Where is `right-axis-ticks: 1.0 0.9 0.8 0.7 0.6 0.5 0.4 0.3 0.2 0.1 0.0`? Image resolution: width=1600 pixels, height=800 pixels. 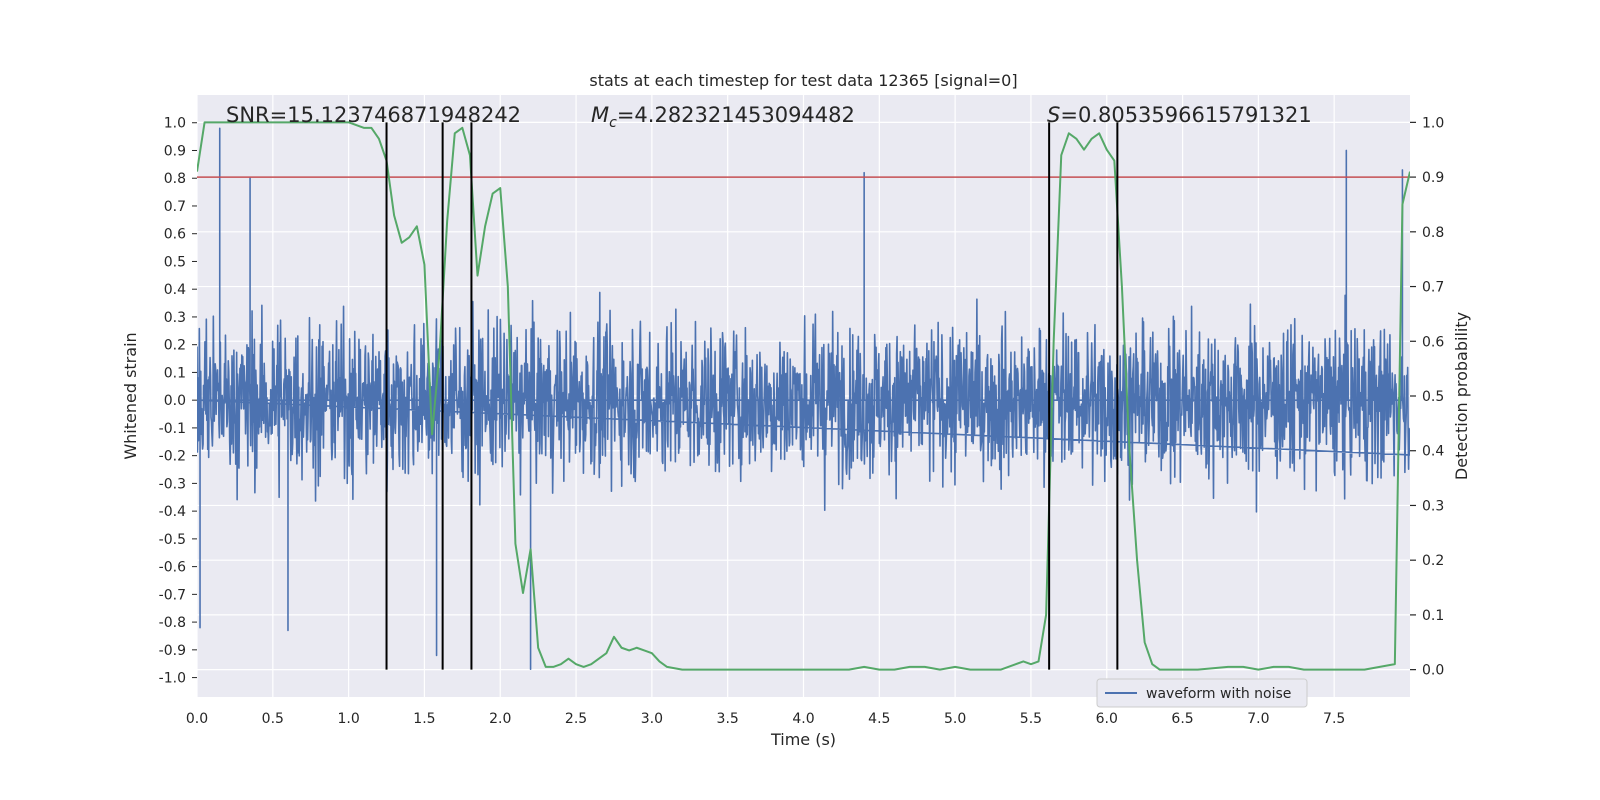 right-axis-ticks: 1.0 0.9 0.8 0.7 0.6 0.5 0.4 0.3 0.2 0.1 0.0 is located at coordinates (1427, 397).